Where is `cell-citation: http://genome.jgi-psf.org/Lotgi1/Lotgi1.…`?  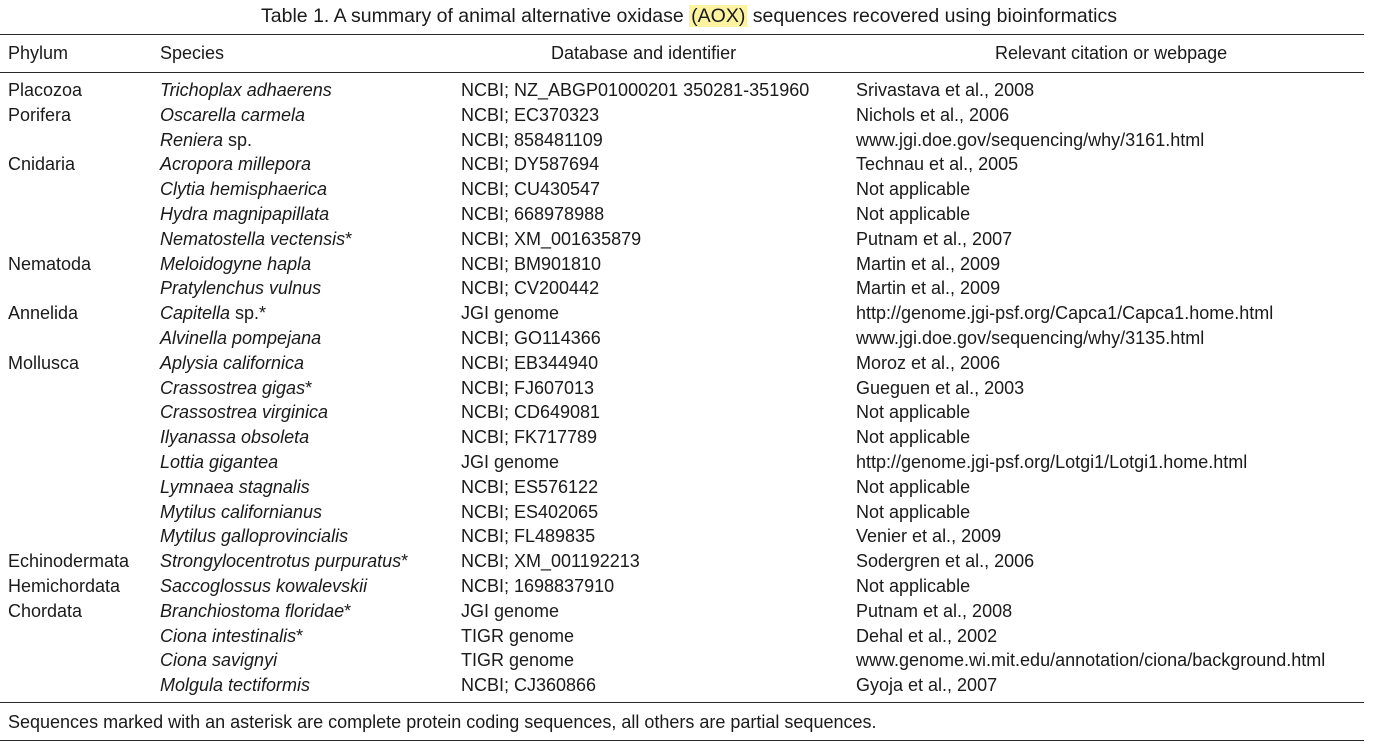
cell-citation: http://genome.jgi-psf.org/Lotgi1/Lotgi1.… is located at coordinates (1052, 461).